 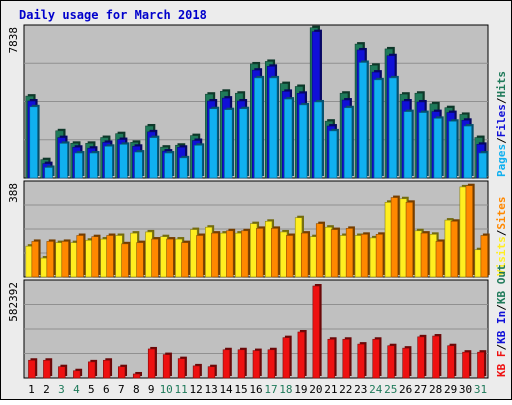 I want to click on day-label: 22, so click(x=345, y=389).